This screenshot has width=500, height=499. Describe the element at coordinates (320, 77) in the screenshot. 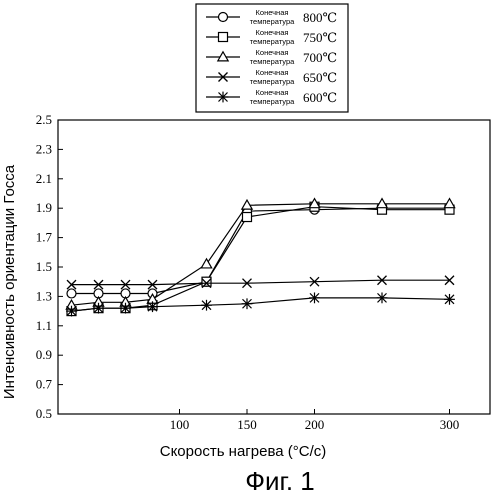

I see `legend-temperature: 650℃` at that location.